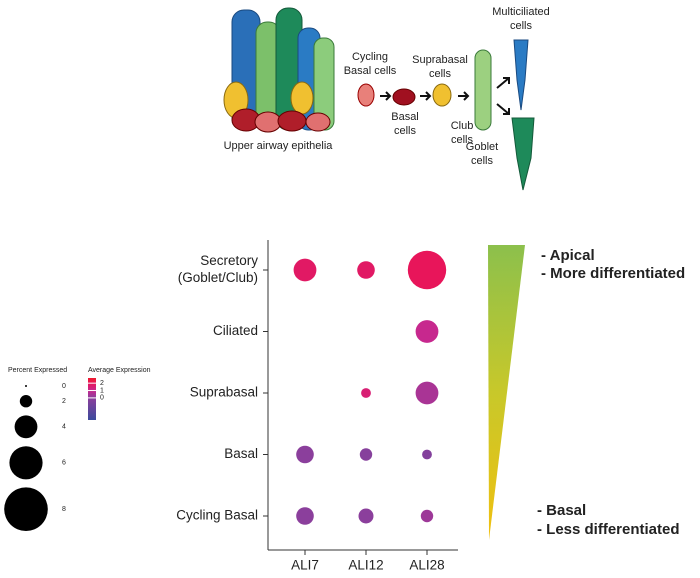  I want to click on colorbar, so click(92, 399).